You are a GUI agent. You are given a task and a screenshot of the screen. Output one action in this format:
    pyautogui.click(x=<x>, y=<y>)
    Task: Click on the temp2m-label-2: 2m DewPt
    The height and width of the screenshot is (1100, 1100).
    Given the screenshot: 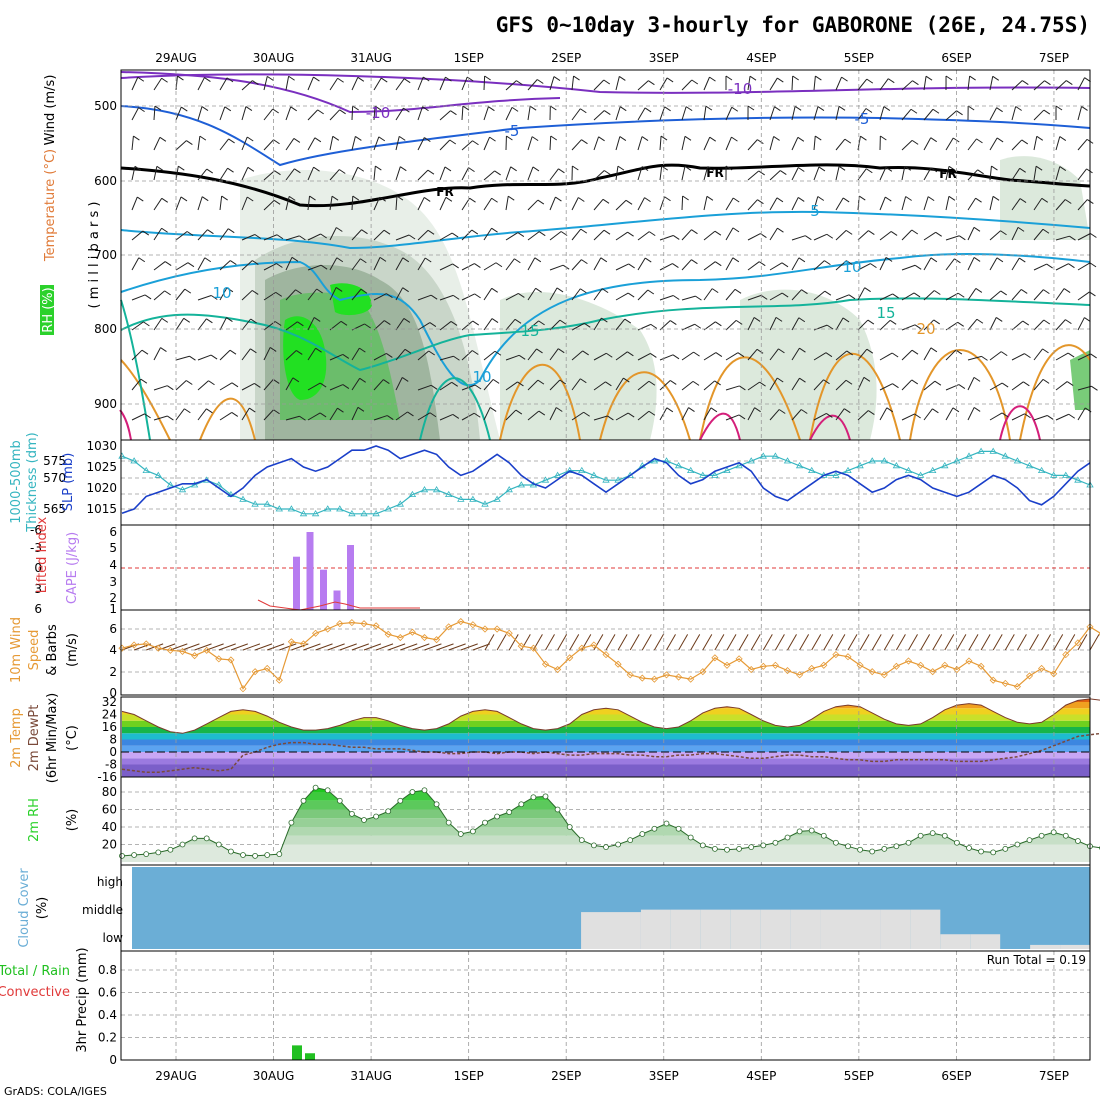 What is the action you would take?
    pyautogui.click(x=34, y=738)
    